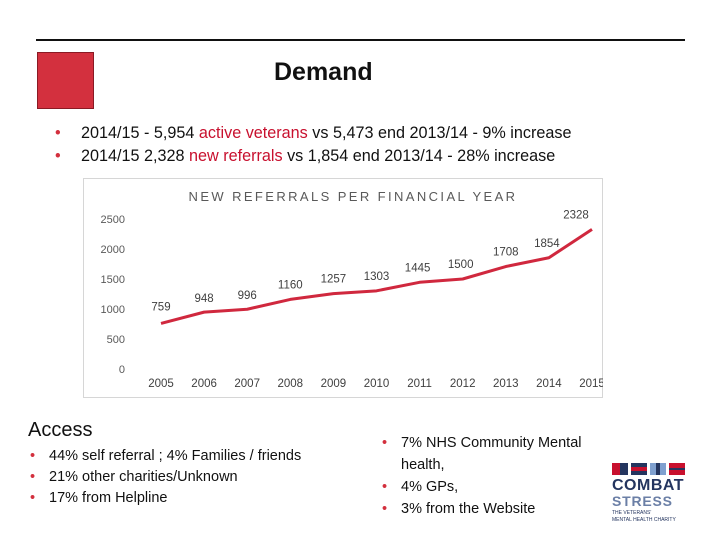  Describe the element at coordinates (377, 384) in the screenshot. I see `x-tick-label: 2010` at that location.